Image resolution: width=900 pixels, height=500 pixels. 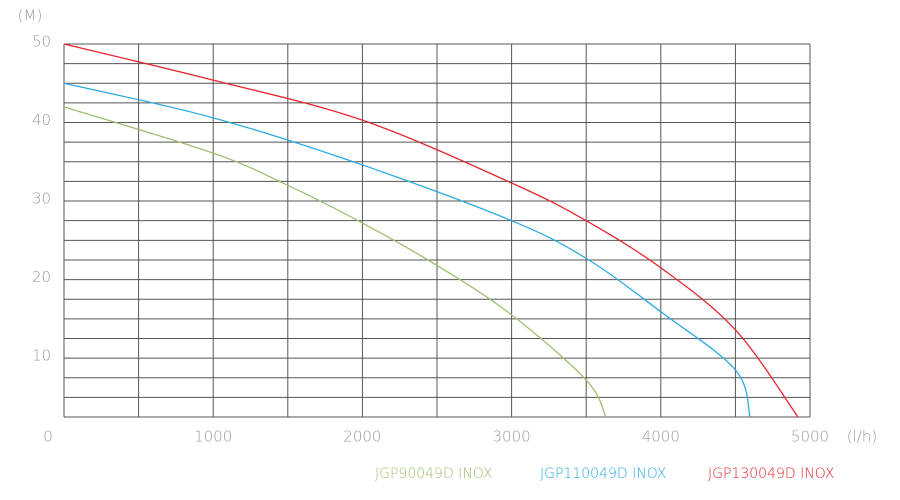 What do you see at coordinates (862, 437) in the screenshot?
I see `x-axis-label: (l/h)` at bounding box center [862, 437].